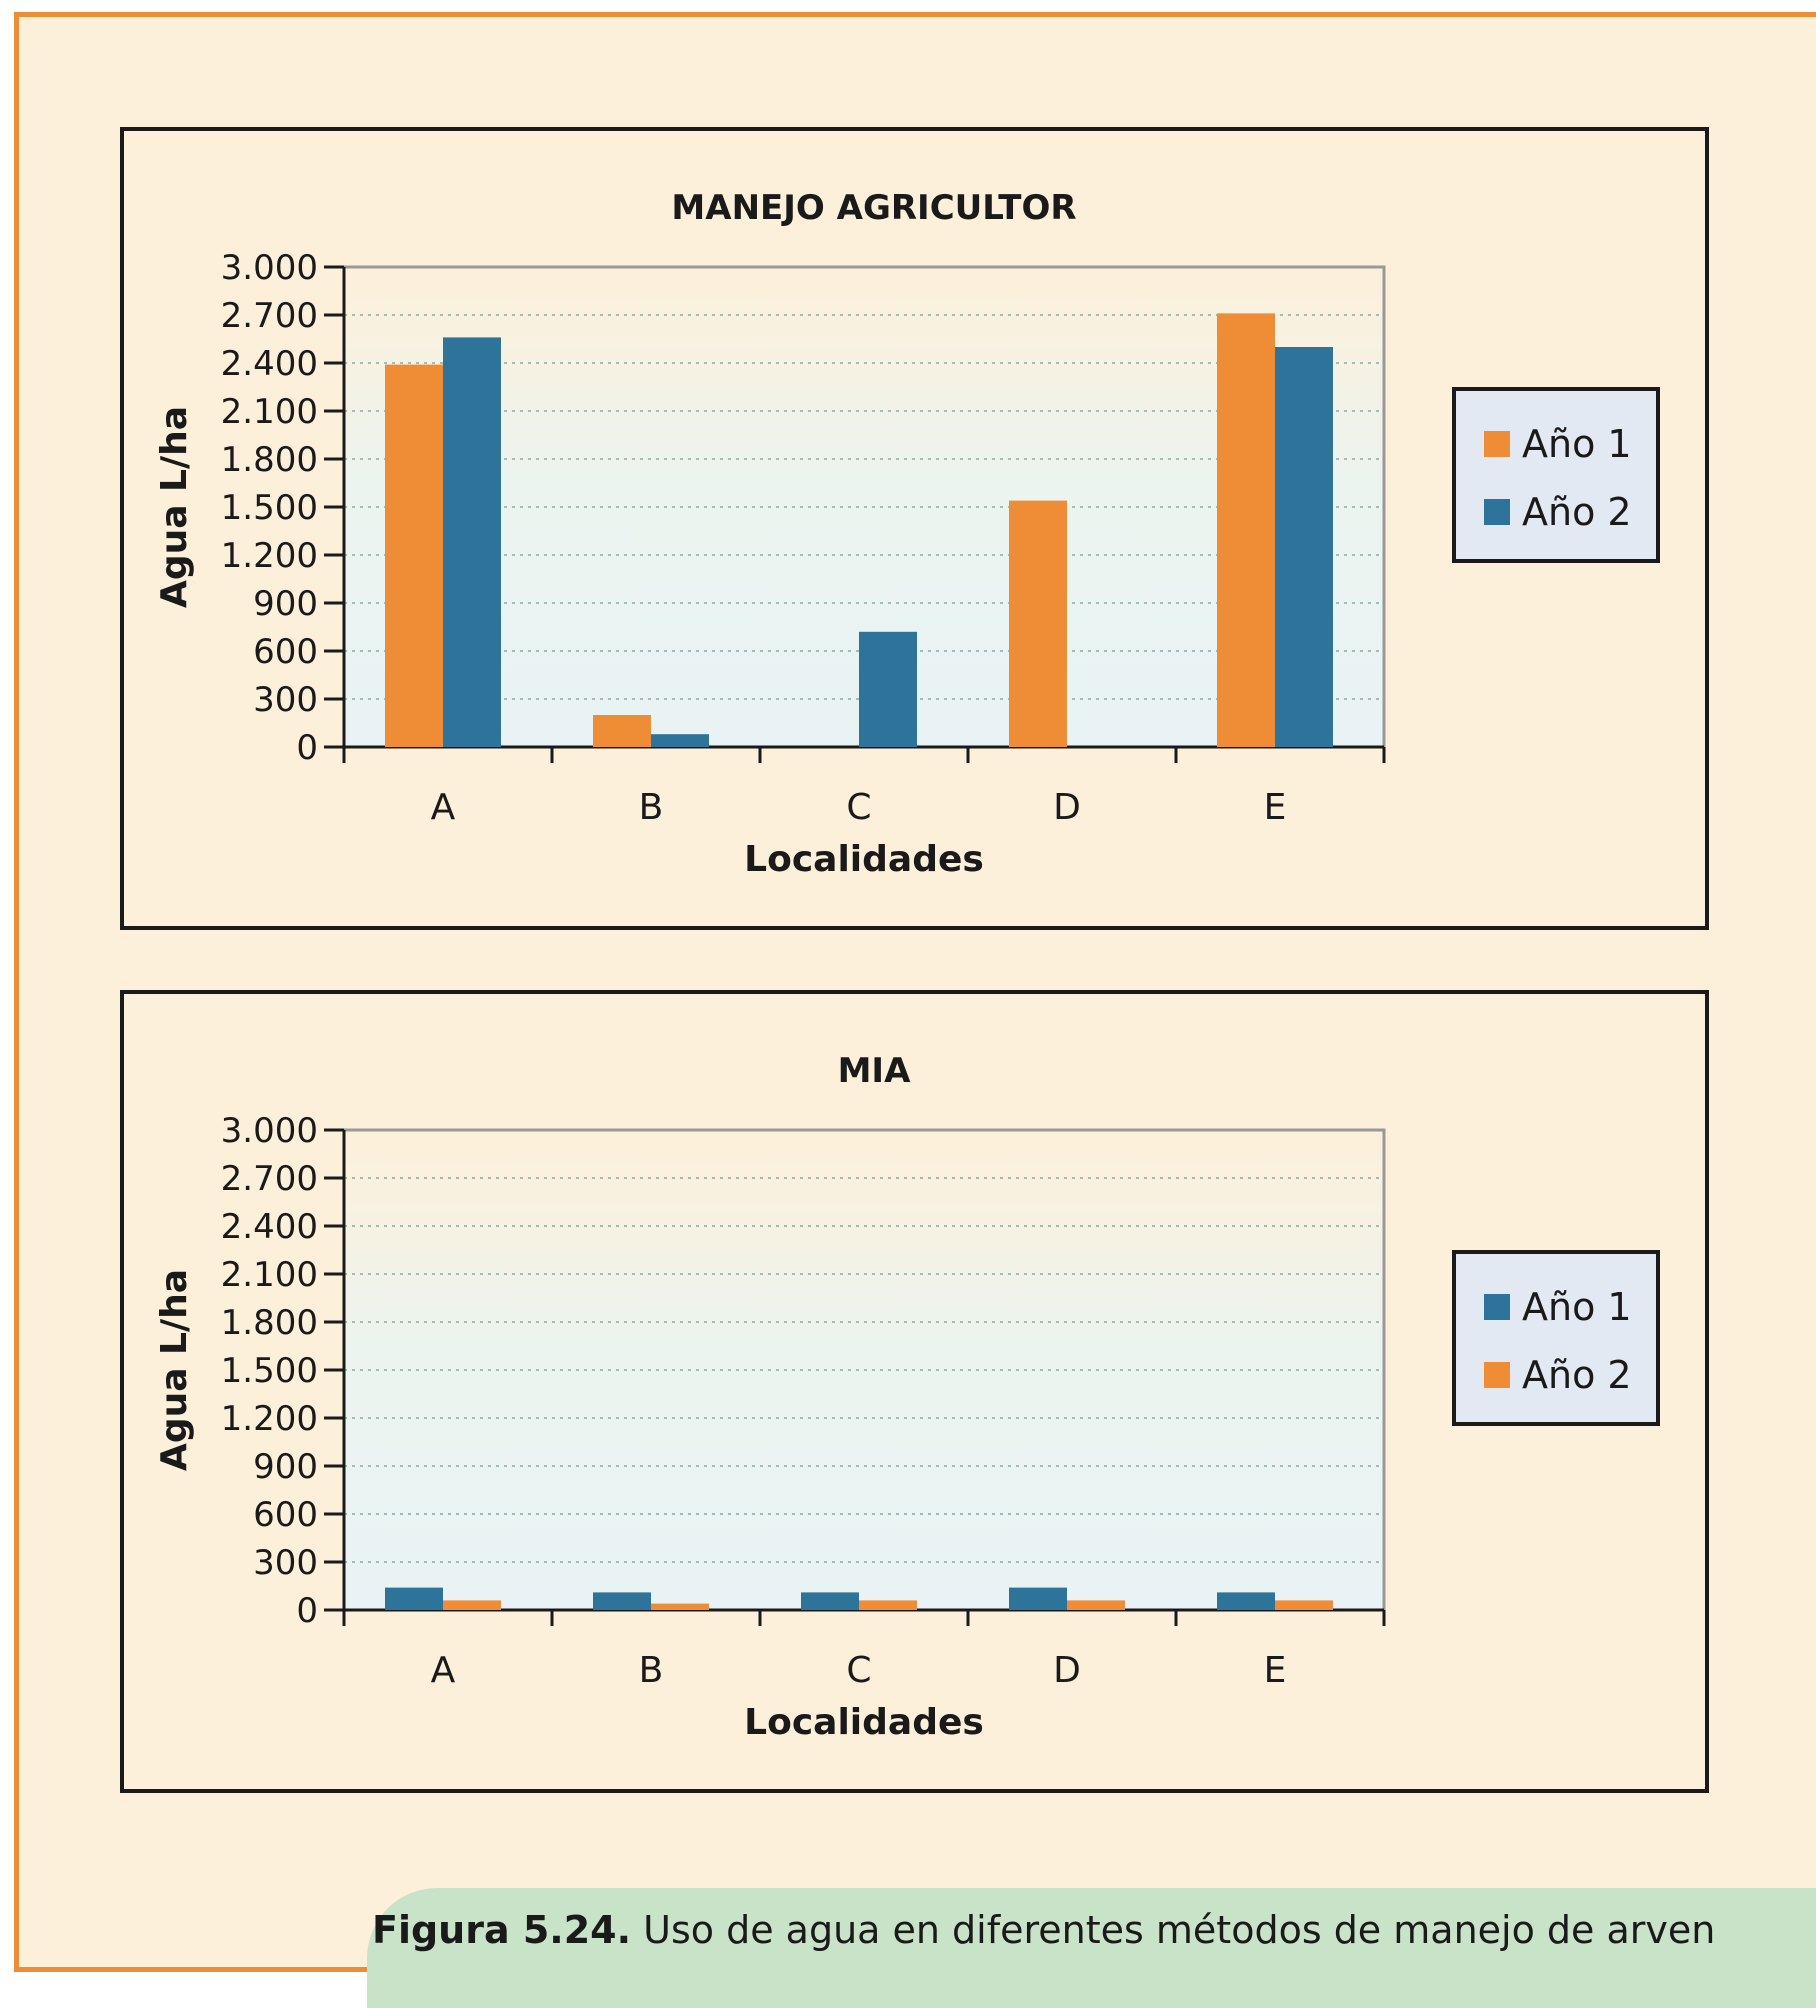  I want to click on caption-label: Figura 5.24., so click(502, 1930).